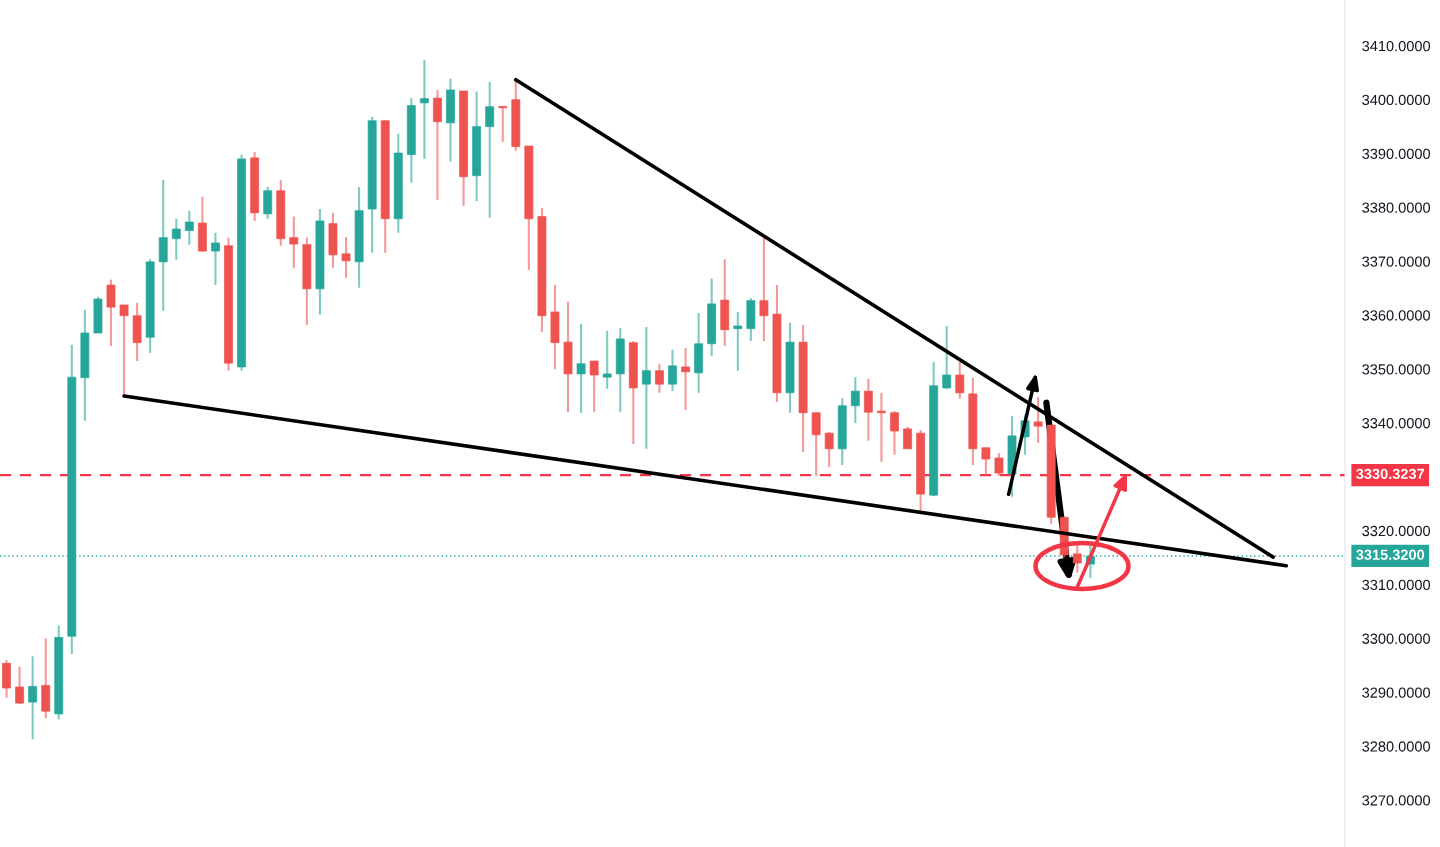  I want to click on y-tick-label: 3340.0000, so click(1396, 423).